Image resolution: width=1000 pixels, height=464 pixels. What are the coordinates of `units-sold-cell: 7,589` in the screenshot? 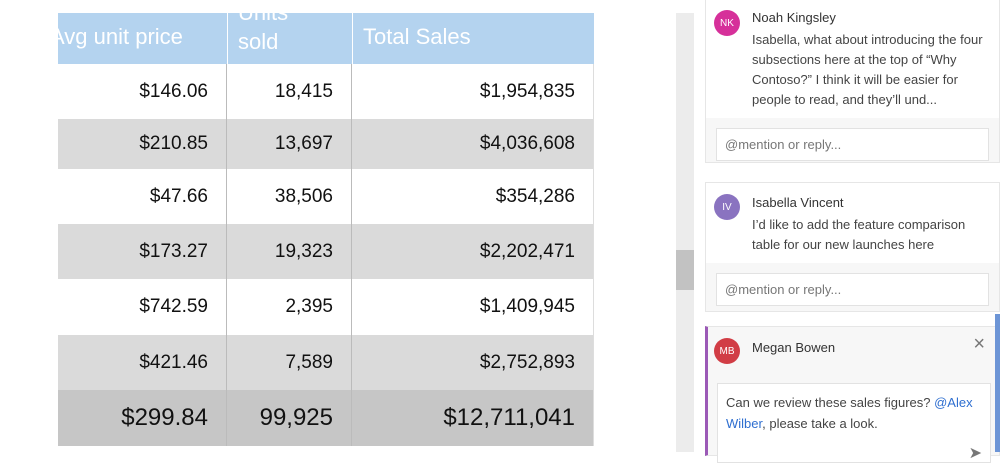 It's located at (289, 362).